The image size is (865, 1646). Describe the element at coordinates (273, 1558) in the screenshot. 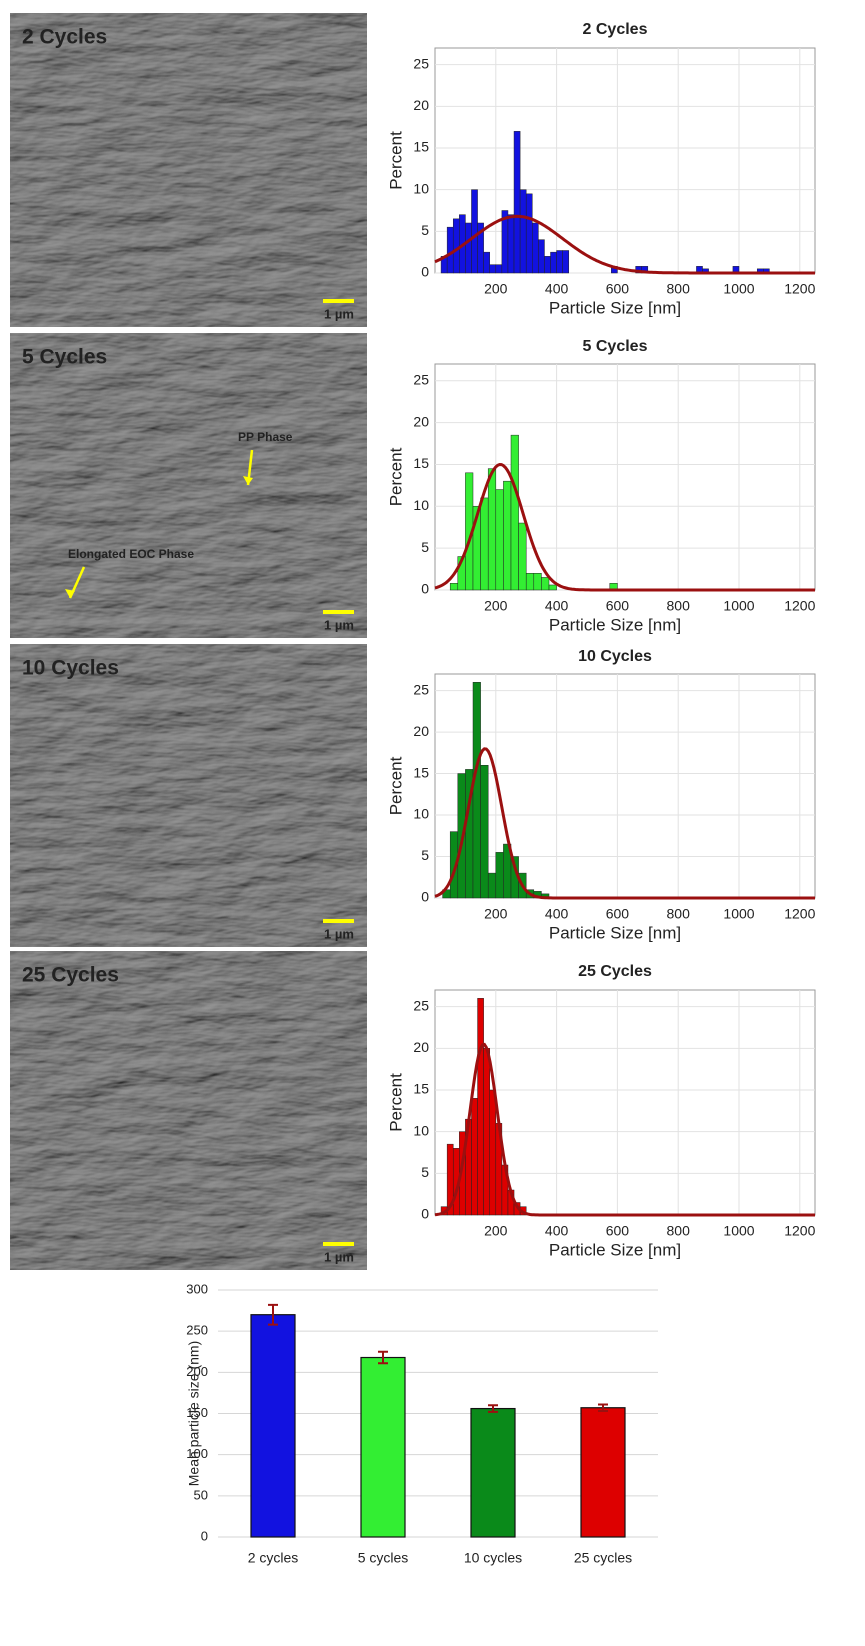

I see `x-tick-label: 2 cycles` at that location.